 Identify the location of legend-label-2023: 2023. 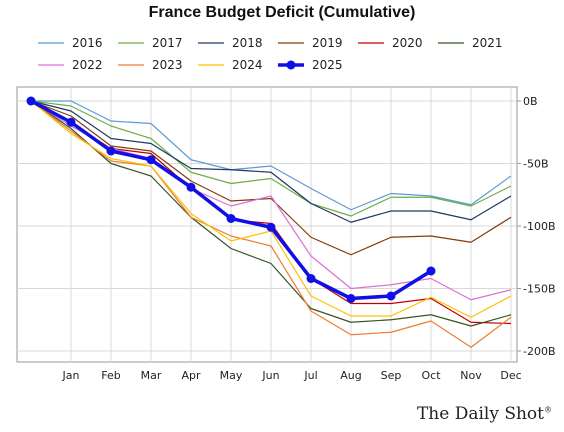
(167, 65).